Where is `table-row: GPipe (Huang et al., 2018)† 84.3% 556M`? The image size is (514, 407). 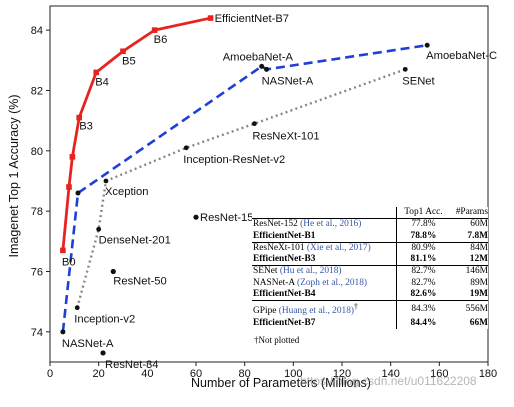
table-row: GPipe (Huang et al., 2018)† 84.3% 556M is located at coordinates (370, 309).